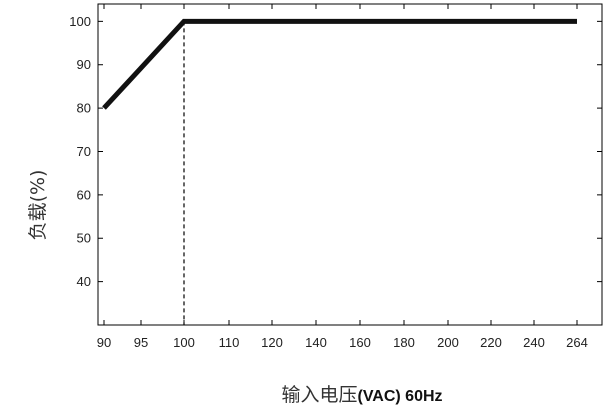 This screenshot has height=416, width=609. What do you see at coordinates (80, 21) in the screenshot?
I see `y-tick-label: 100` at bounding box center [80, 21].